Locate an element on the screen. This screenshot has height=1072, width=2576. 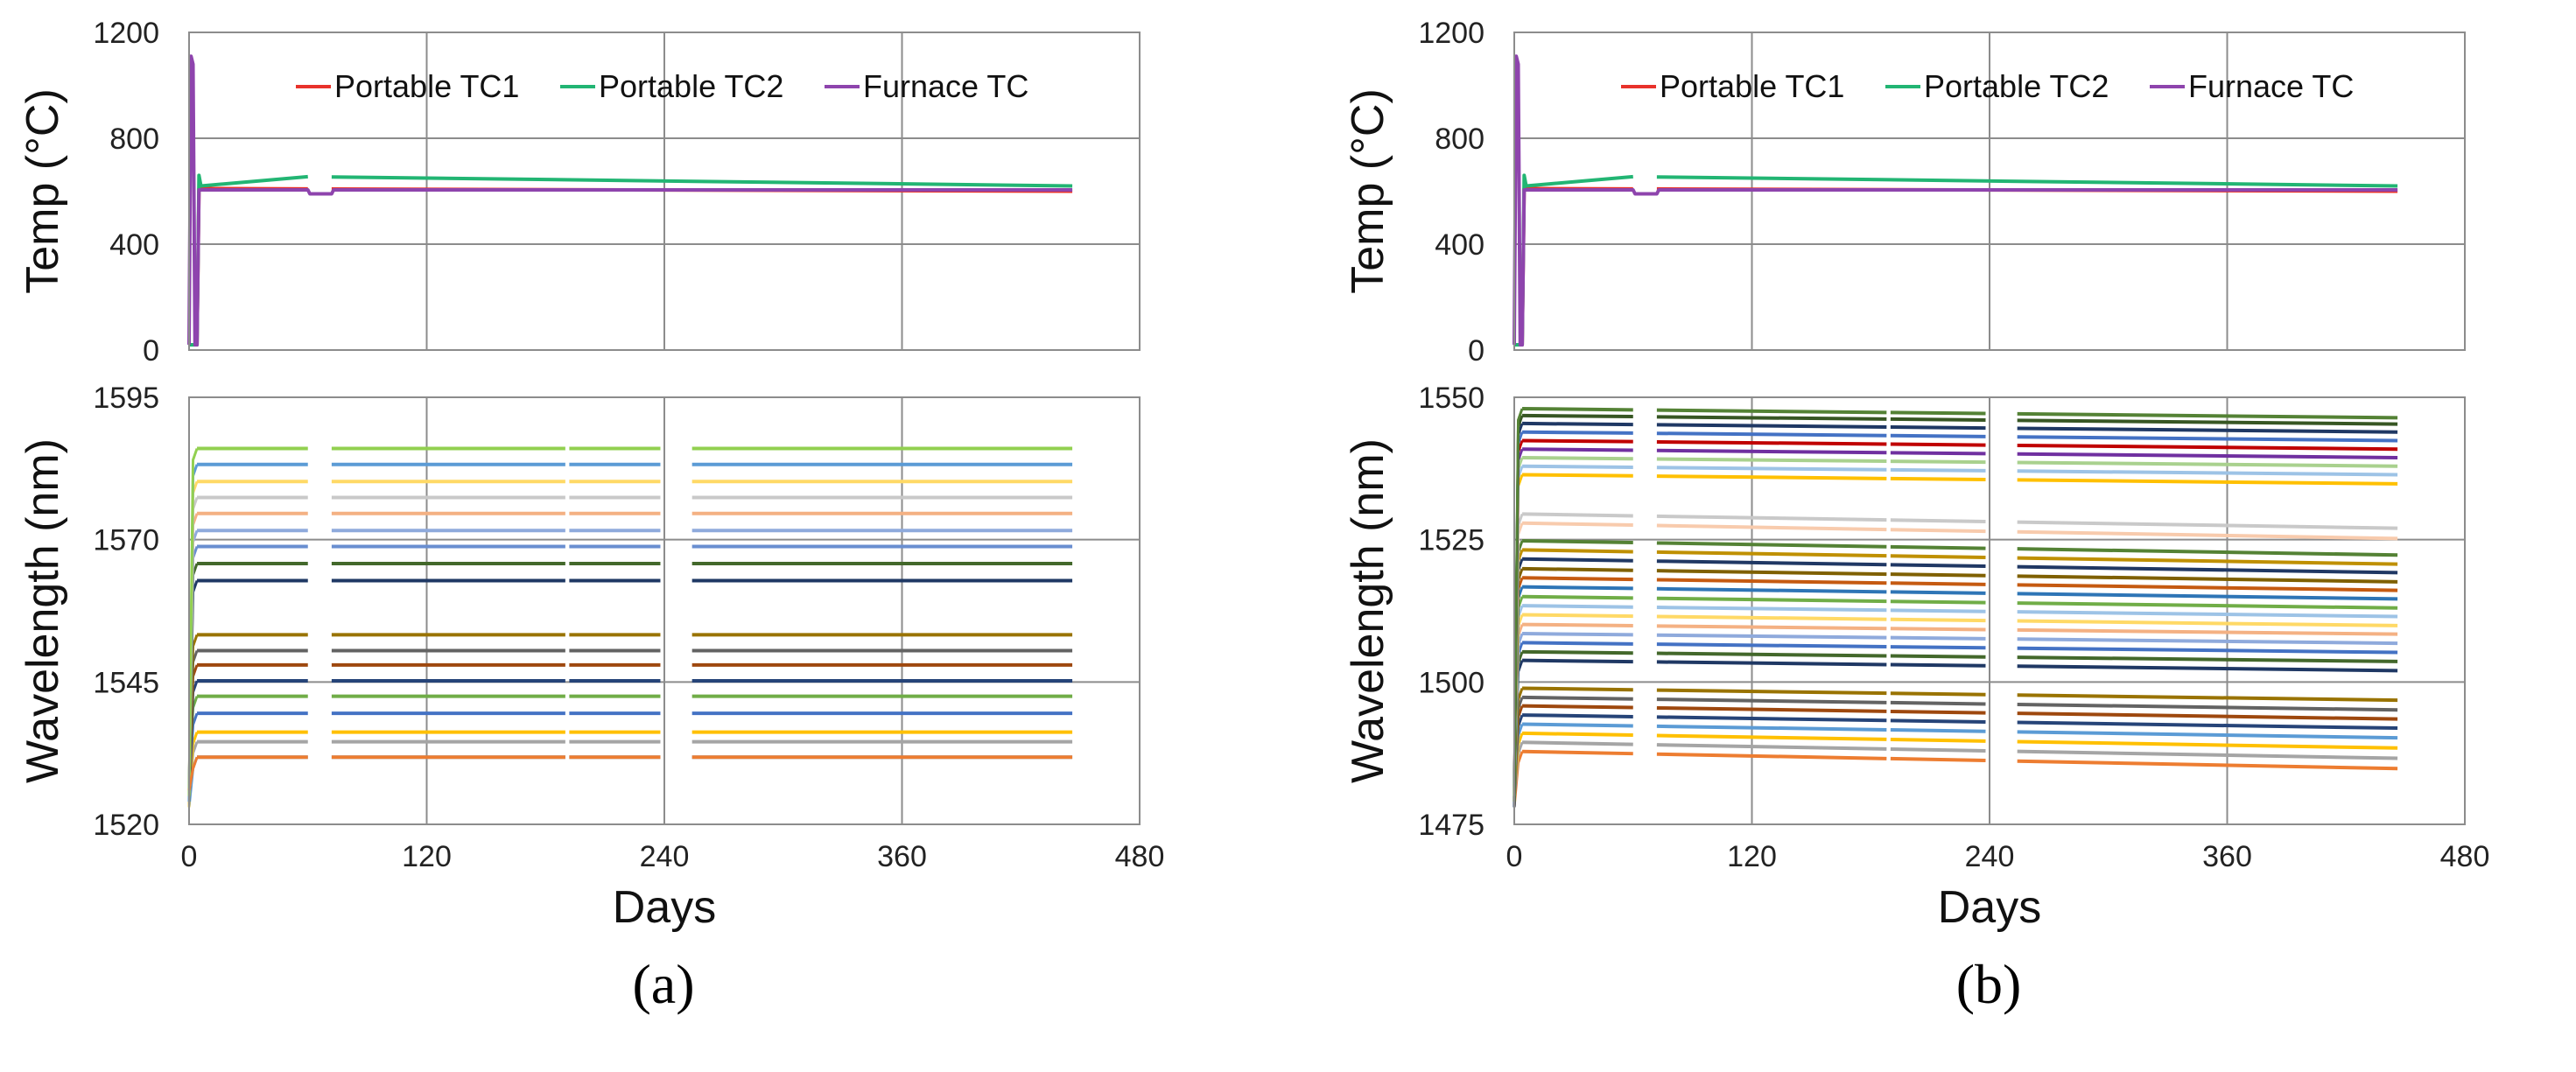
y-tick-label: 1525 is located at coordinates (1452, 540).